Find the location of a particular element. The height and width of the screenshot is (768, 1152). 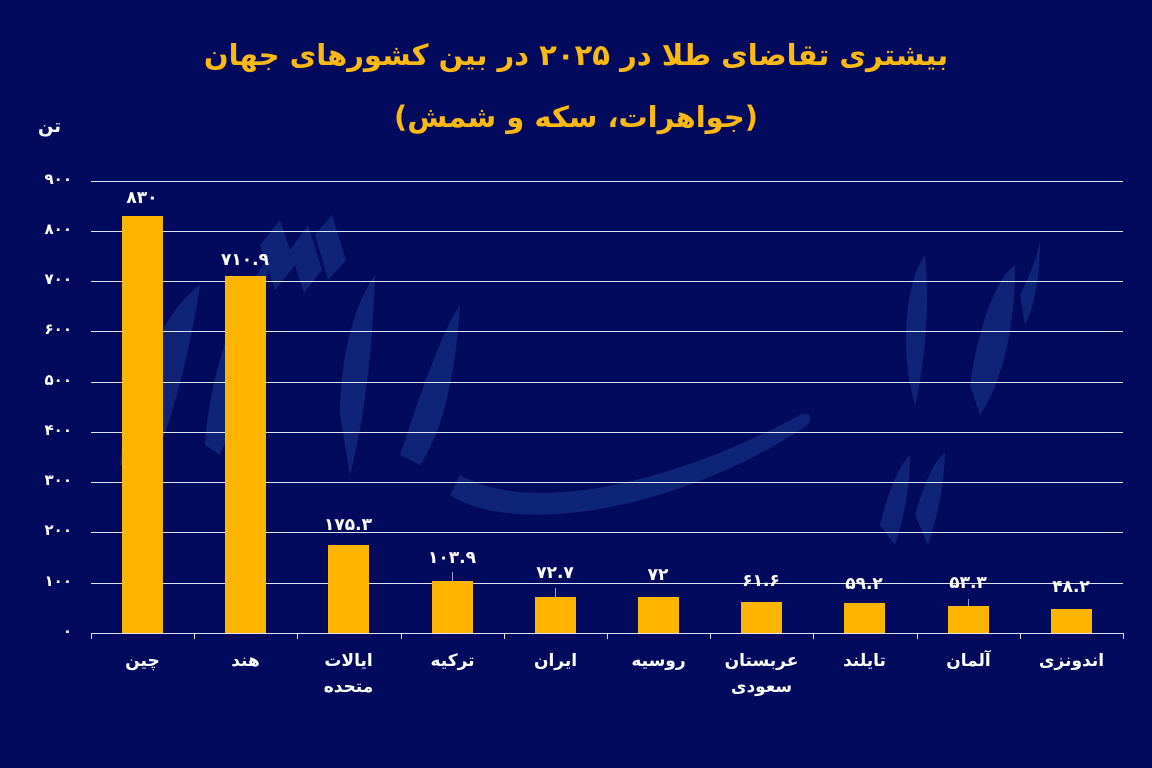

category-label-russia: روسیه is located at coordinates (658, 661).